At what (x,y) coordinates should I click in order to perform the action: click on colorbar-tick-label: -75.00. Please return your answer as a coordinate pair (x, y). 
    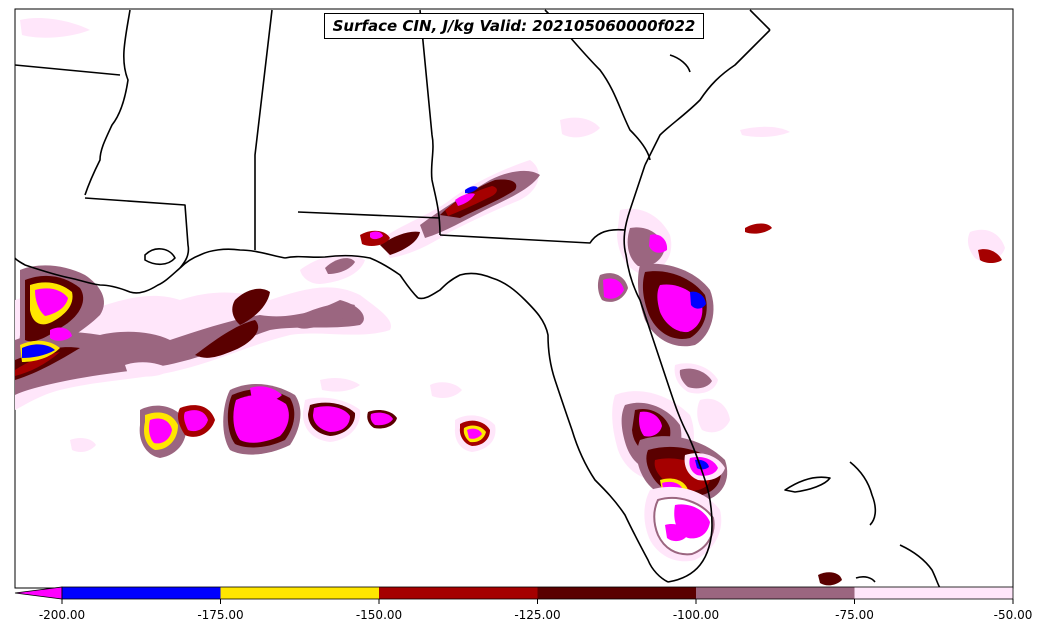
    Looking at the image, I should click on (854, 615).